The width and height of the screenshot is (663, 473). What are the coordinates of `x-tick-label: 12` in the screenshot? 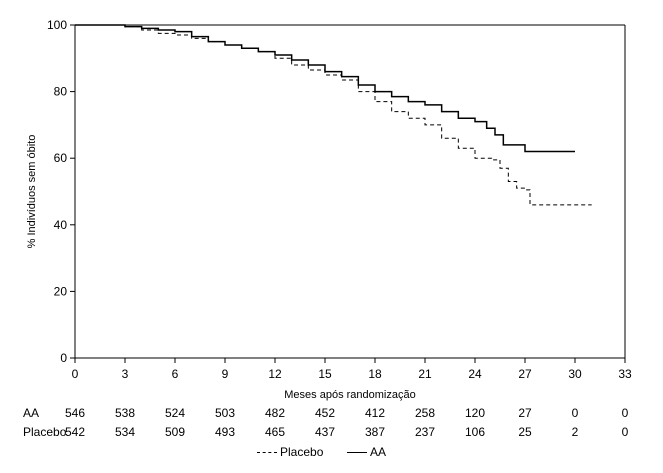 It's located at (275, 374).